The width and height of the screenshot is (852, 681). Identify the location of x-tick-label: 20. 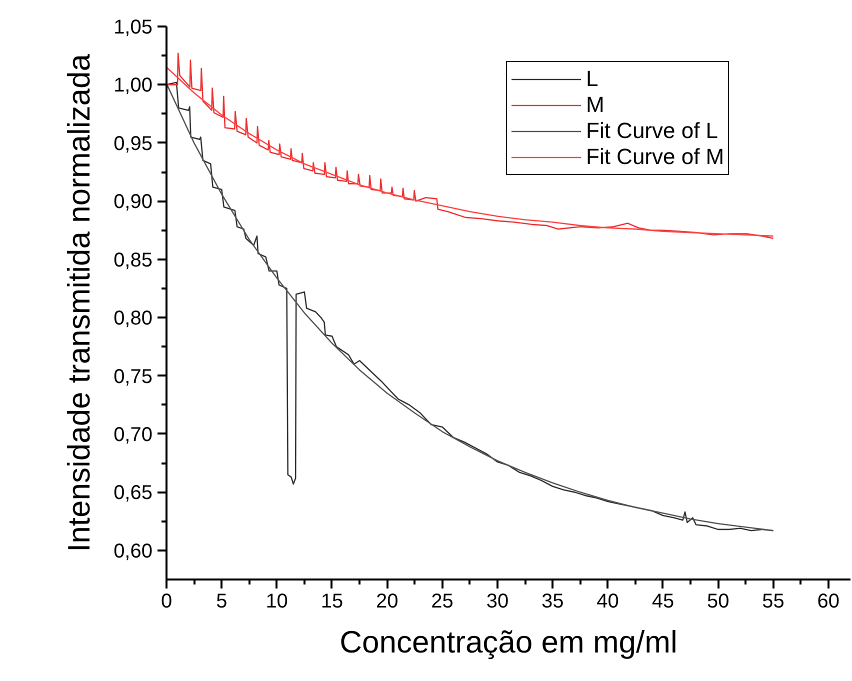
(387, 601).